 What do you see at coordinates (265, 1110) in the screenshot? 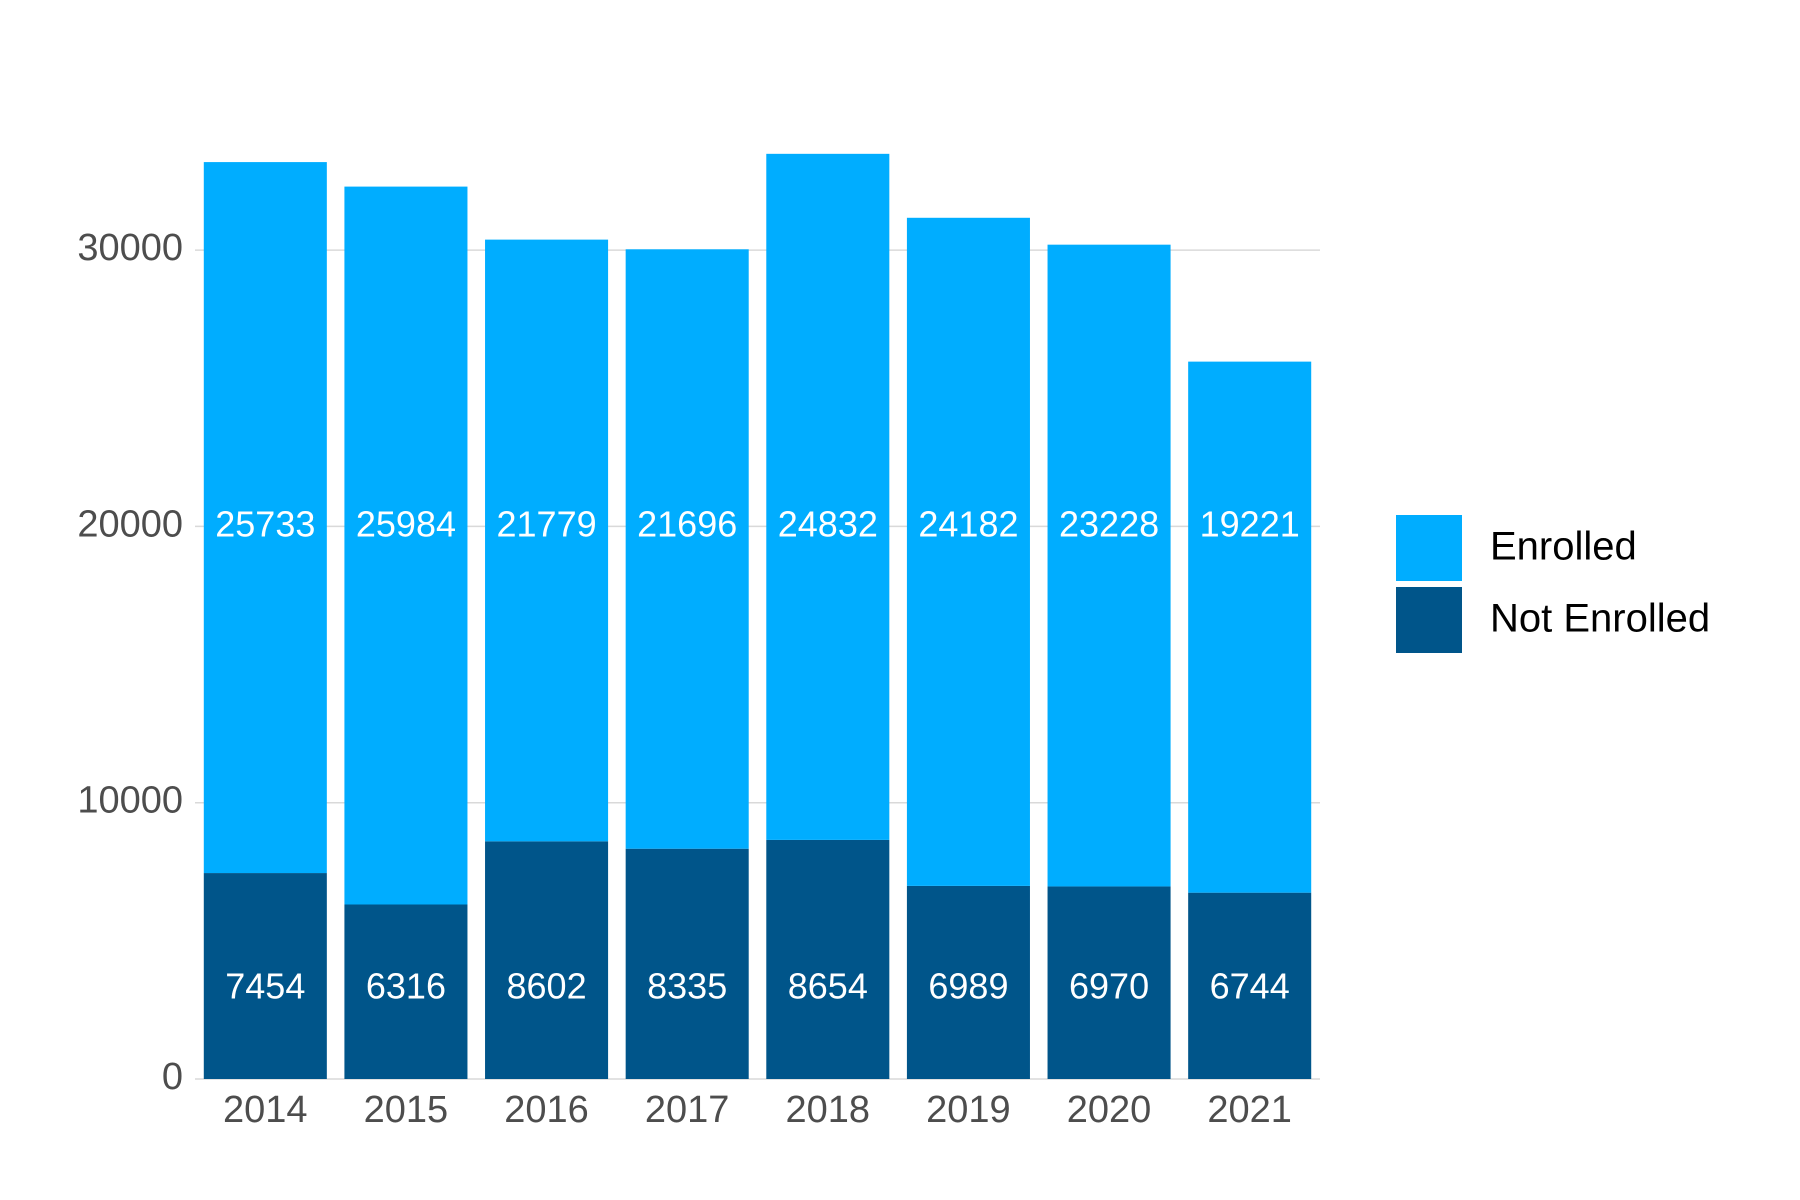
I see `x-tick-label: 2014` at bounding box center [265, 1110].